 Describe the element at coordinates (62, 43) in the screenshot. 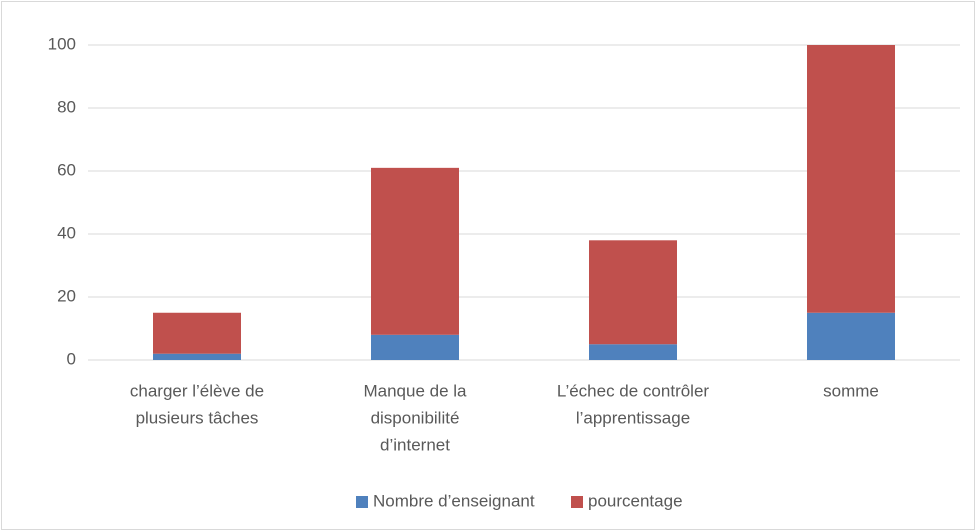

I see `y-tick-label: 100` at that location.